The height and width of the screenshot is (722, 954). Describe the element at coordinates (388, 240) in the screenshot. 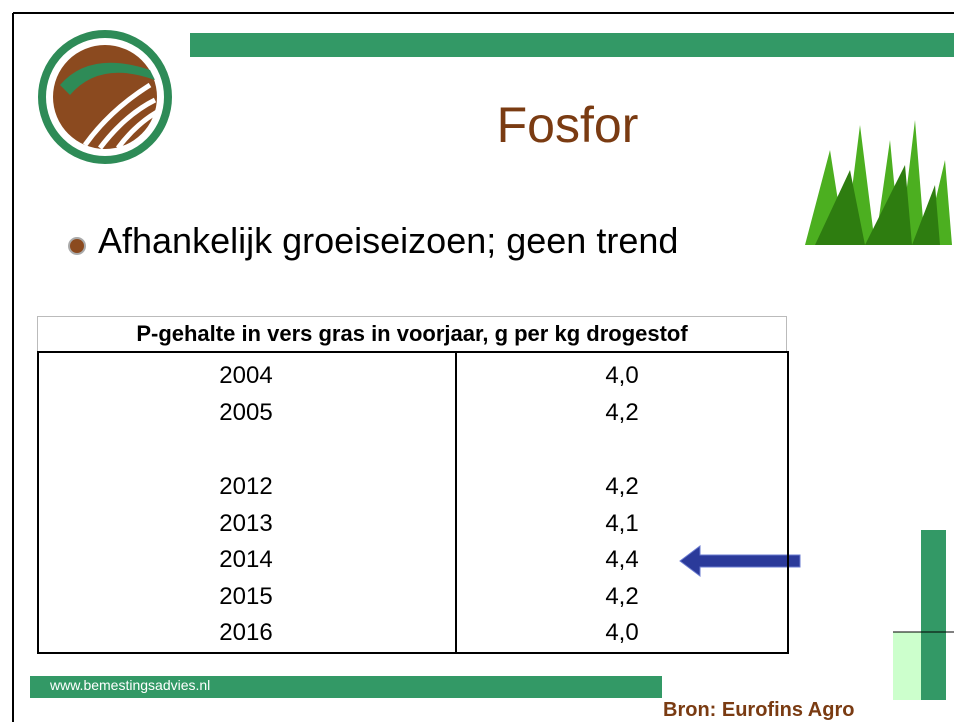

I see `bullet-text: Afhankelijk groeiseizoen; geen trend` at that location.